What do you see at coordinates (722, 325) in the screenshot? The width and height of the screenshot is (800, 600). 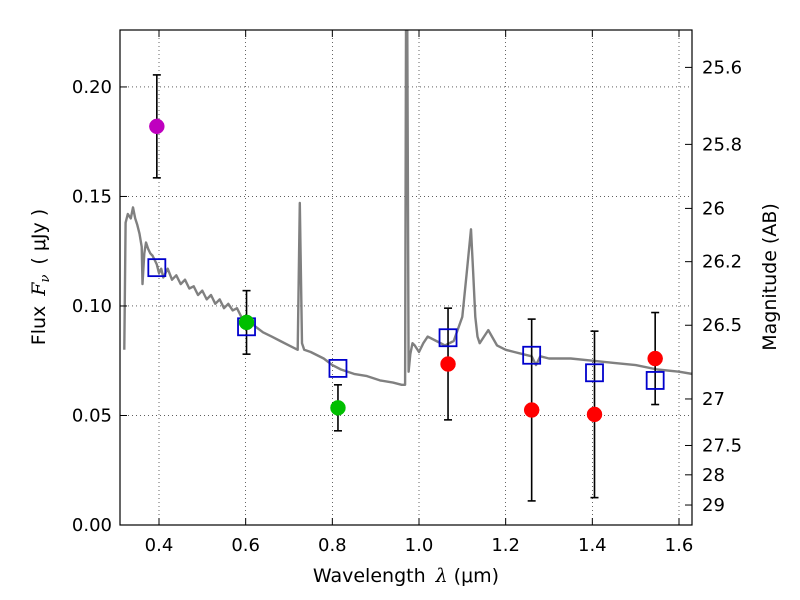 I see `mag-tick-label: 26.5` at bounding box center [722, 325].